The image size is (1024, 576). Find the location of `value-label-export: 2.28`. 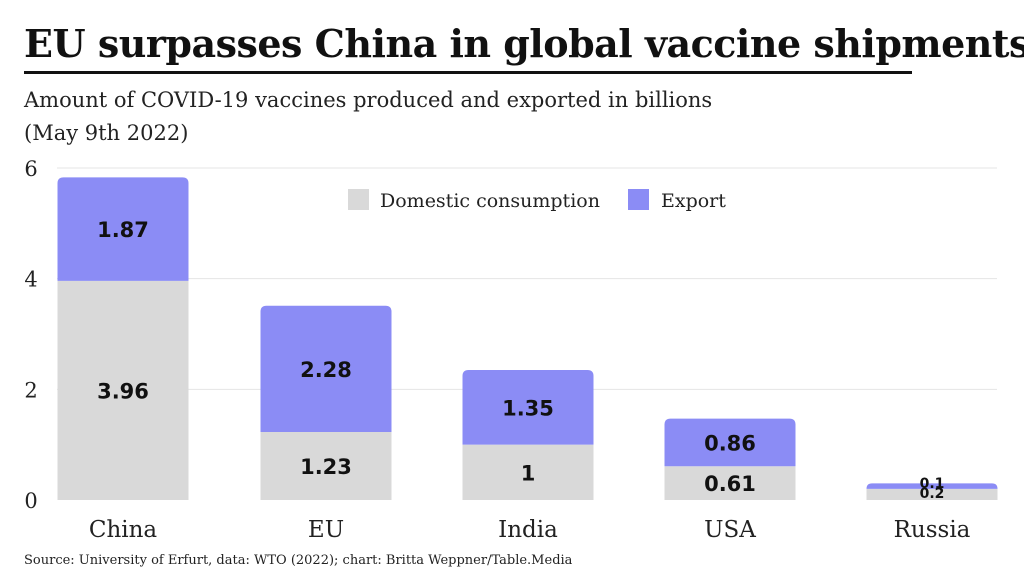

value-label-export: 2.28 is located at coordinates (326, 370).